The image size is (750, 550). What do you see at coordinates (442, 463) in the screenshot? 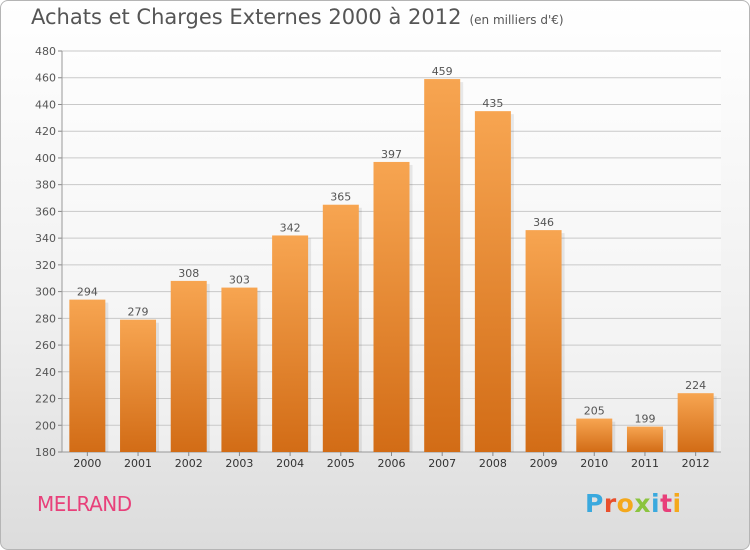
I see `x-tick-label: 2007` at bounding box center [442, 463].